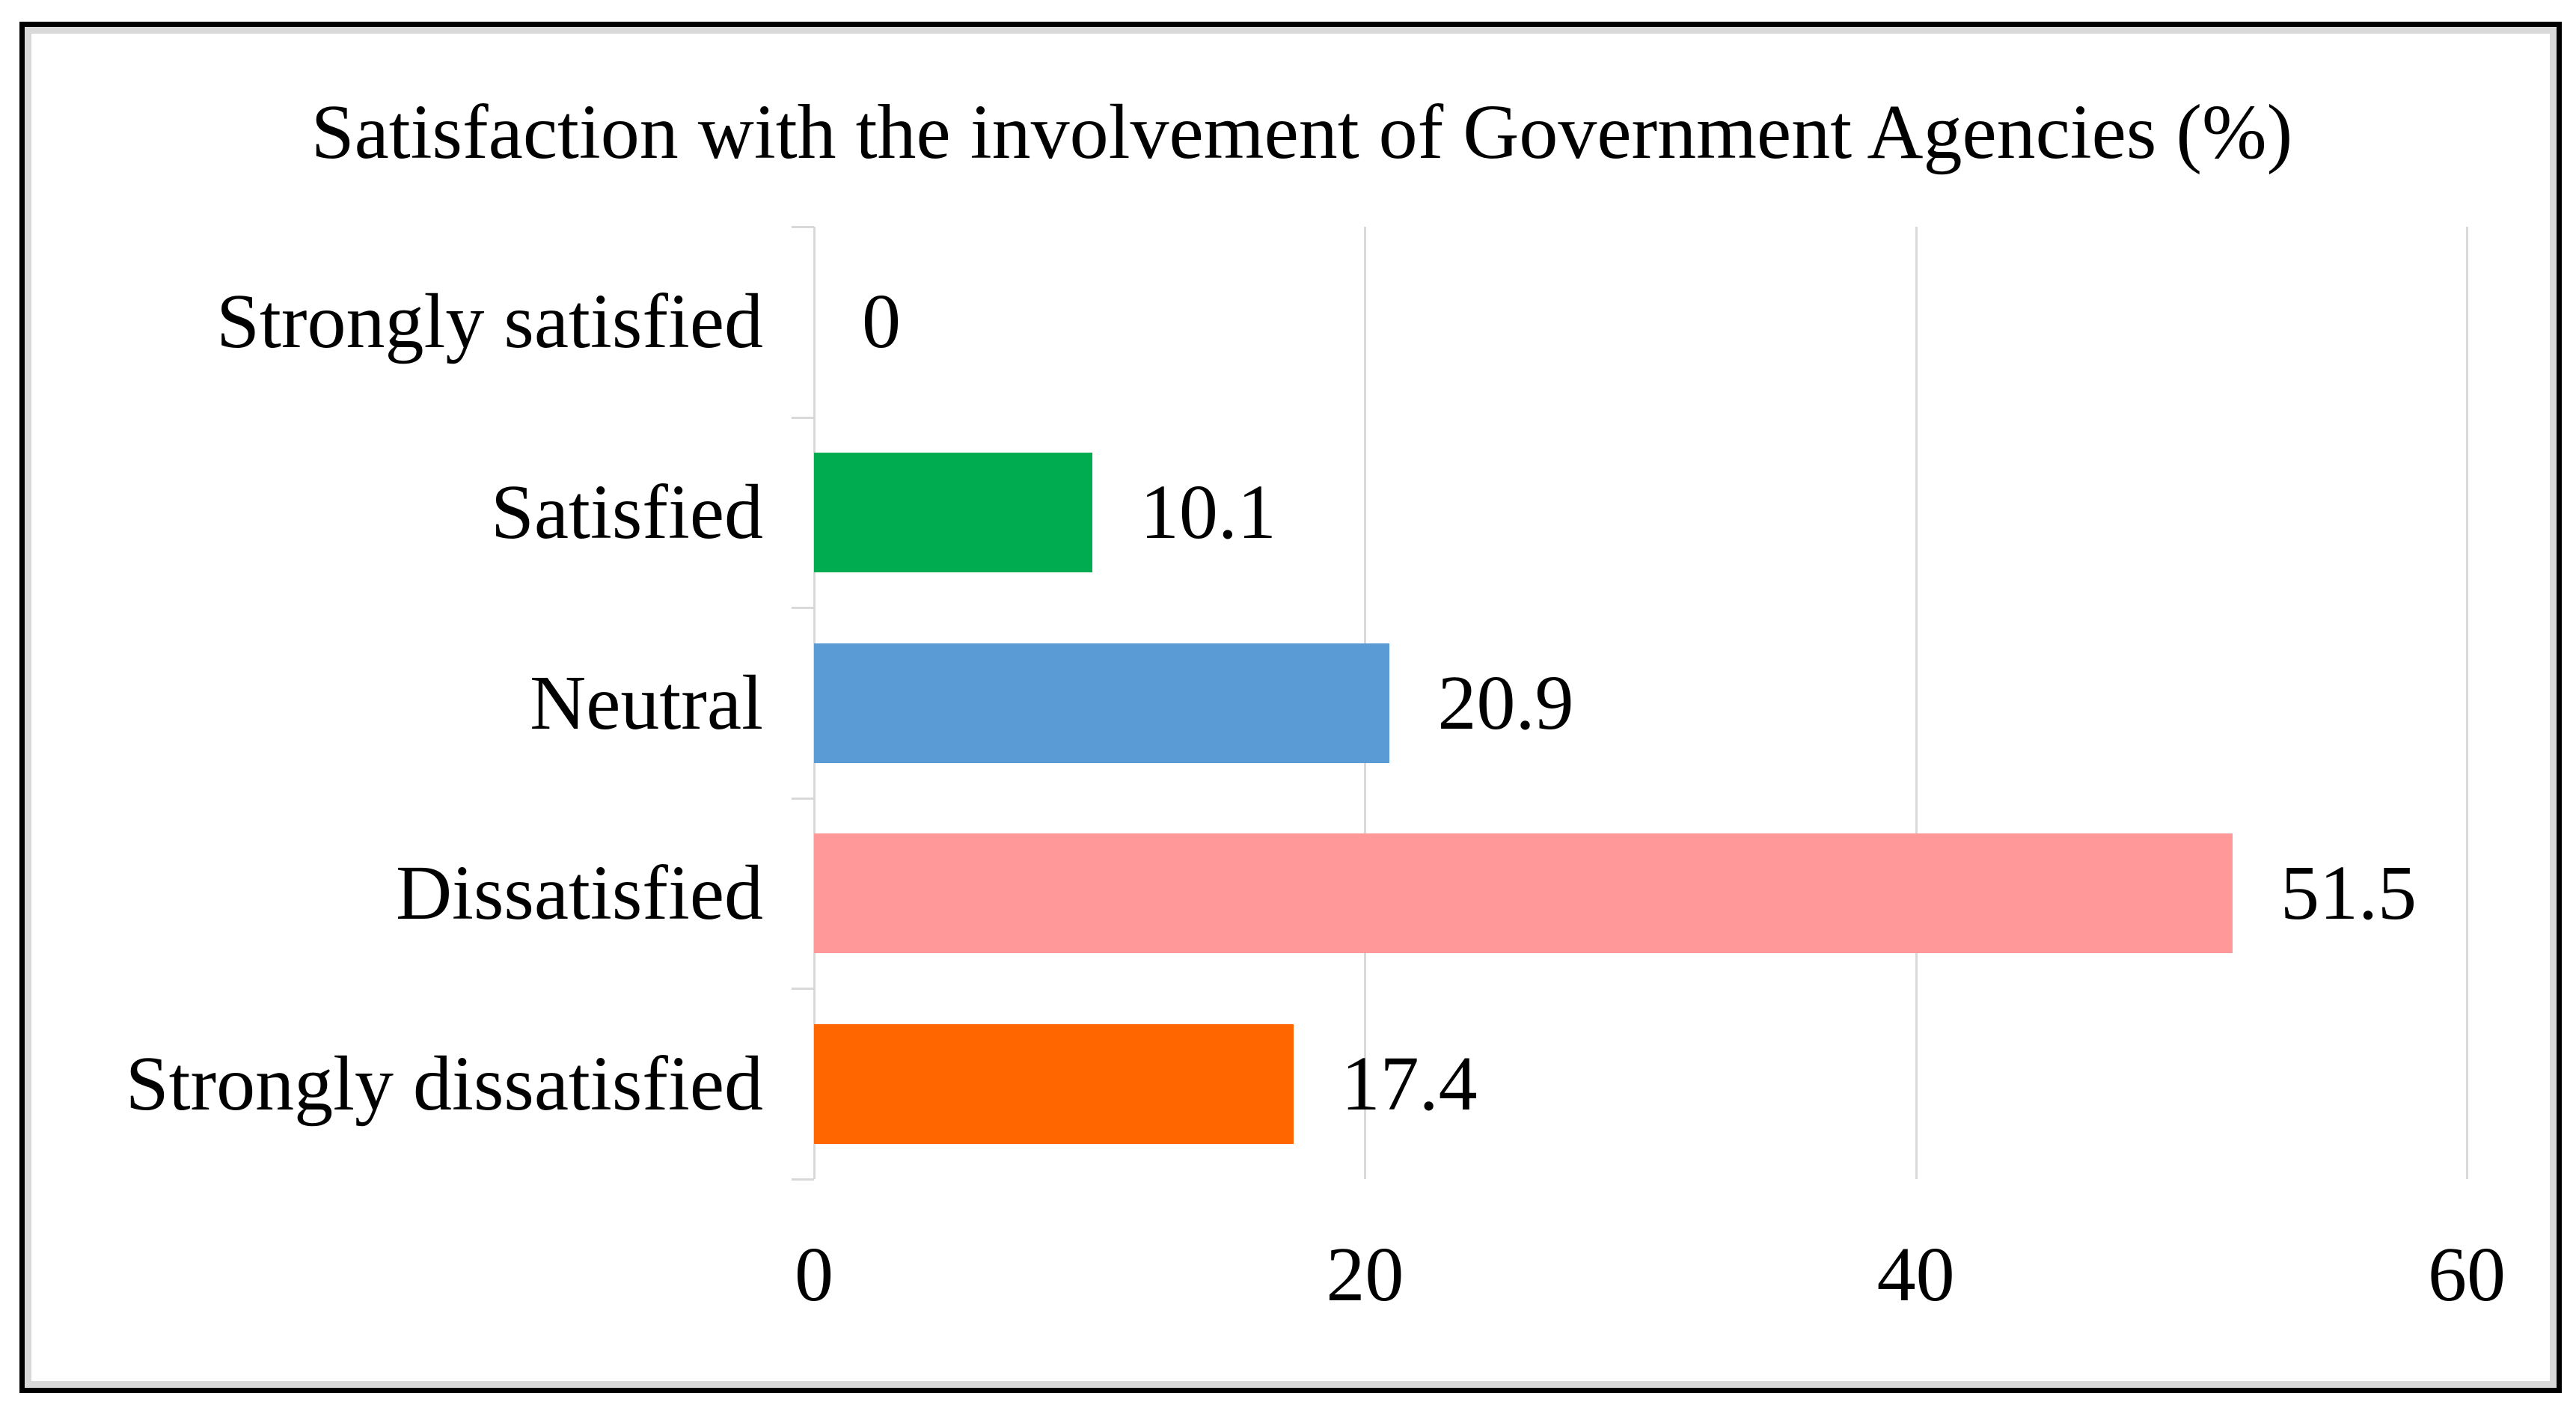  I want to click on category-label: Strongly satisfied, so click(489, 321).